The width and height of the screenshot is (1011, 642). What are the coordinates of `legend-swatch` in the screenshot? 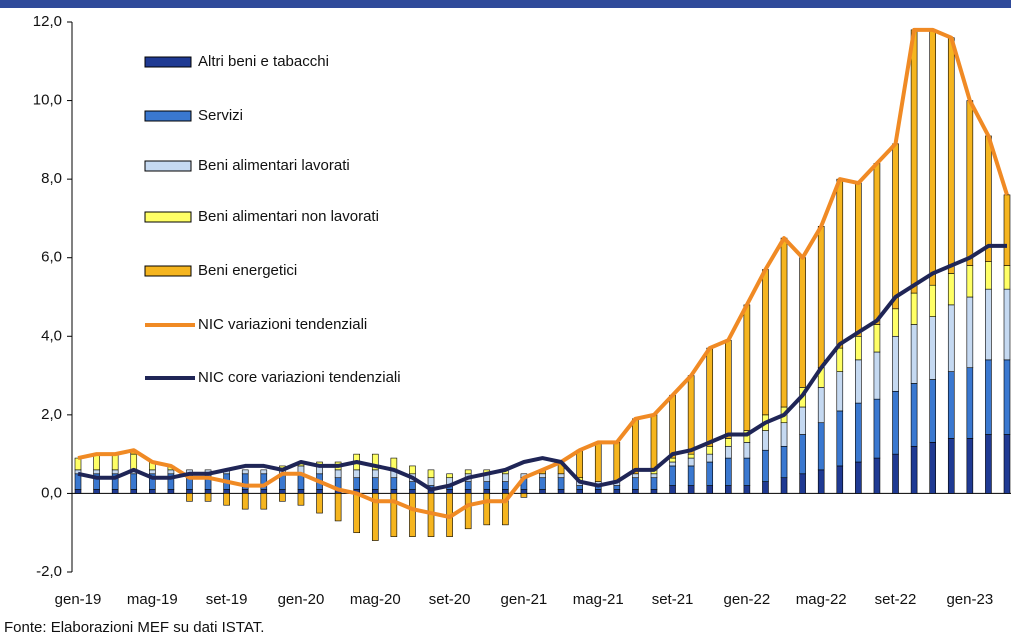 It's located at (168, 62).